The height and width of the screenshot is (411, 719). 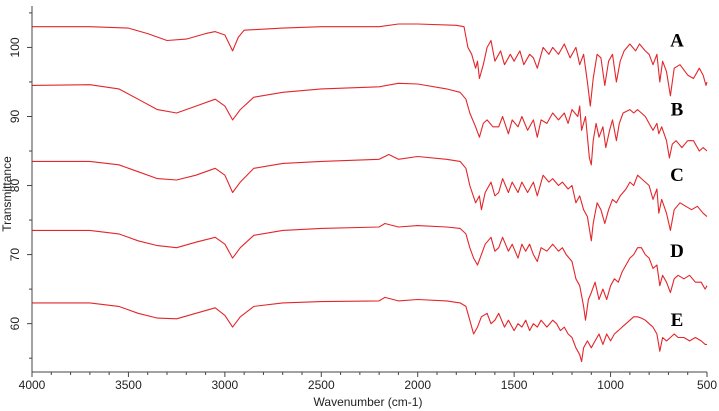 What do you see at coordinates (15, 255) in the screenshot?
I see `y-tick-label: 70` at bounding box center [15, 255].